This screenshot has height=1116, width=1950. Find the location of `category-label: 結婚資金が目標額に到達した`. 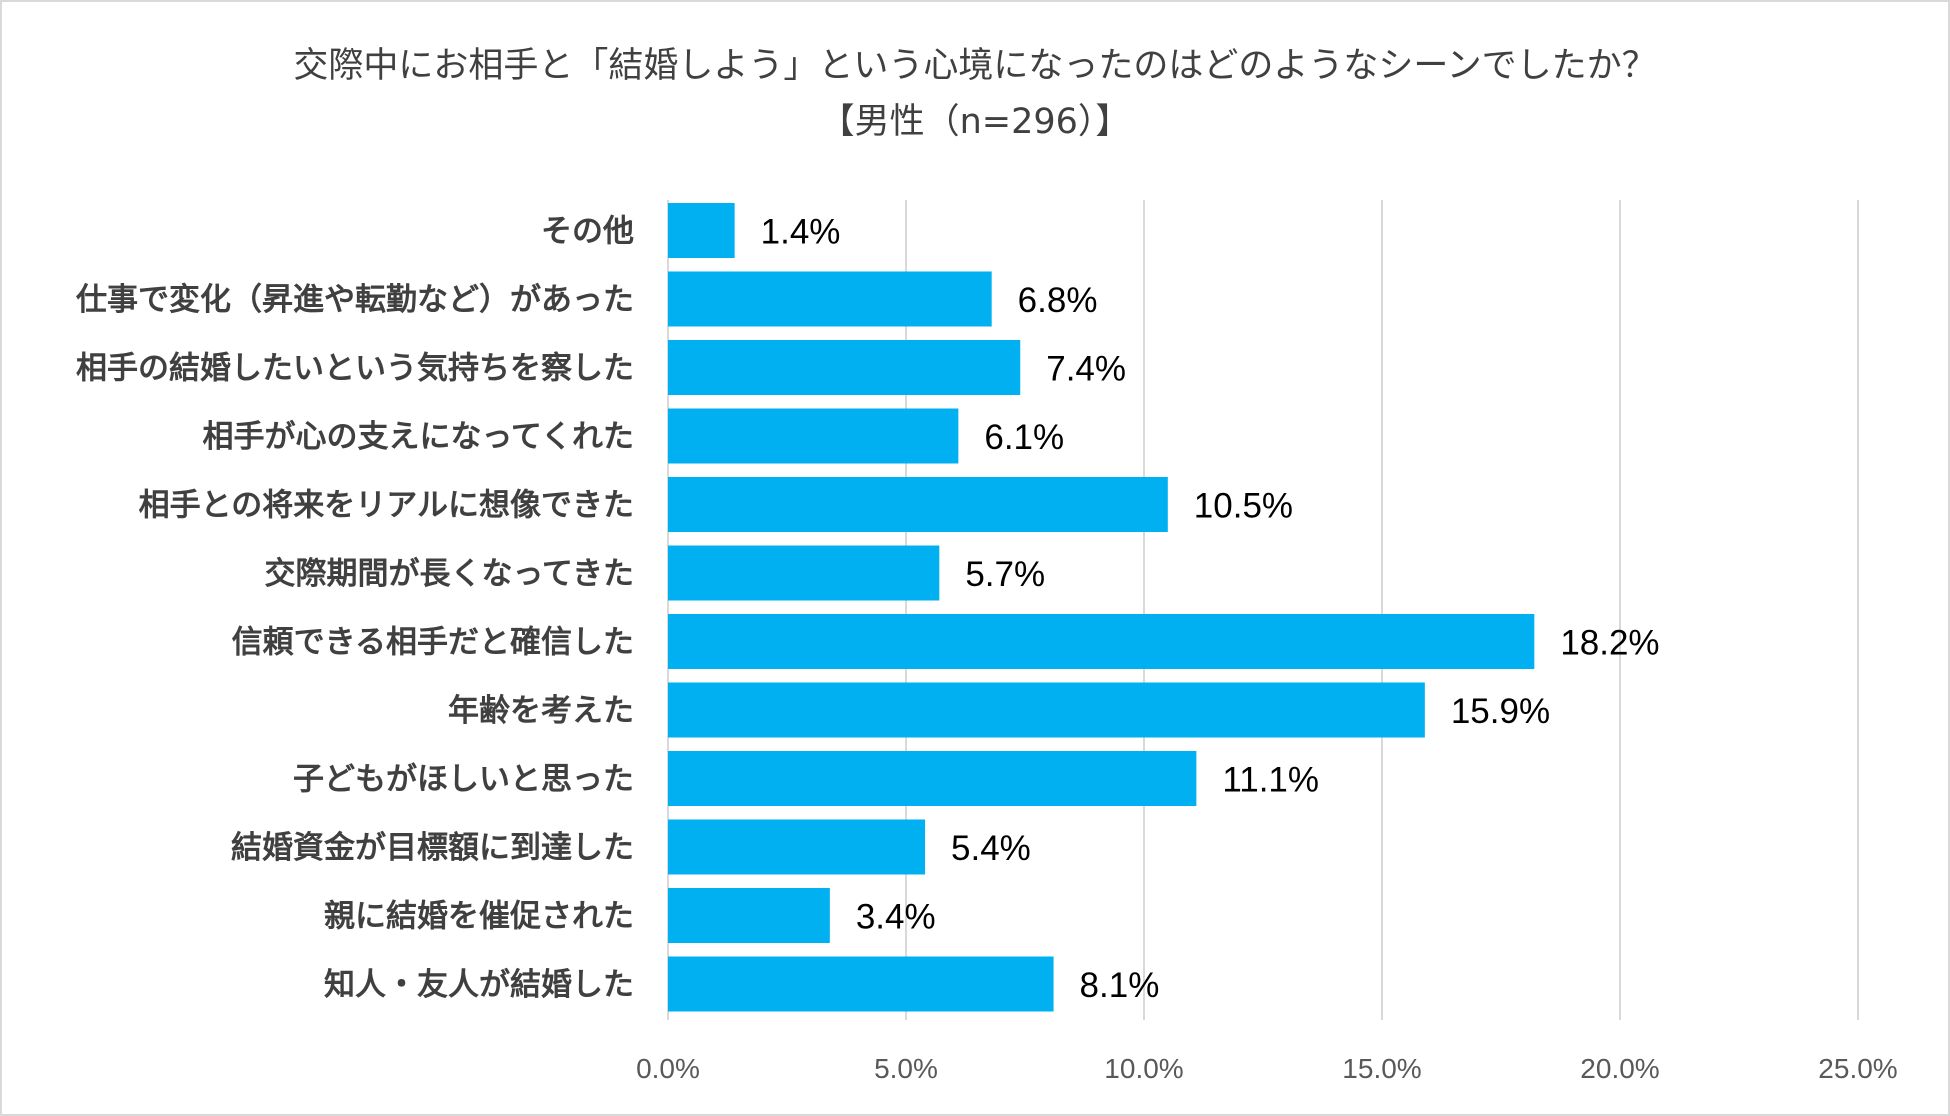

category-label: 結婚資金が目標額に到達した is located at coordinates (432, 848).